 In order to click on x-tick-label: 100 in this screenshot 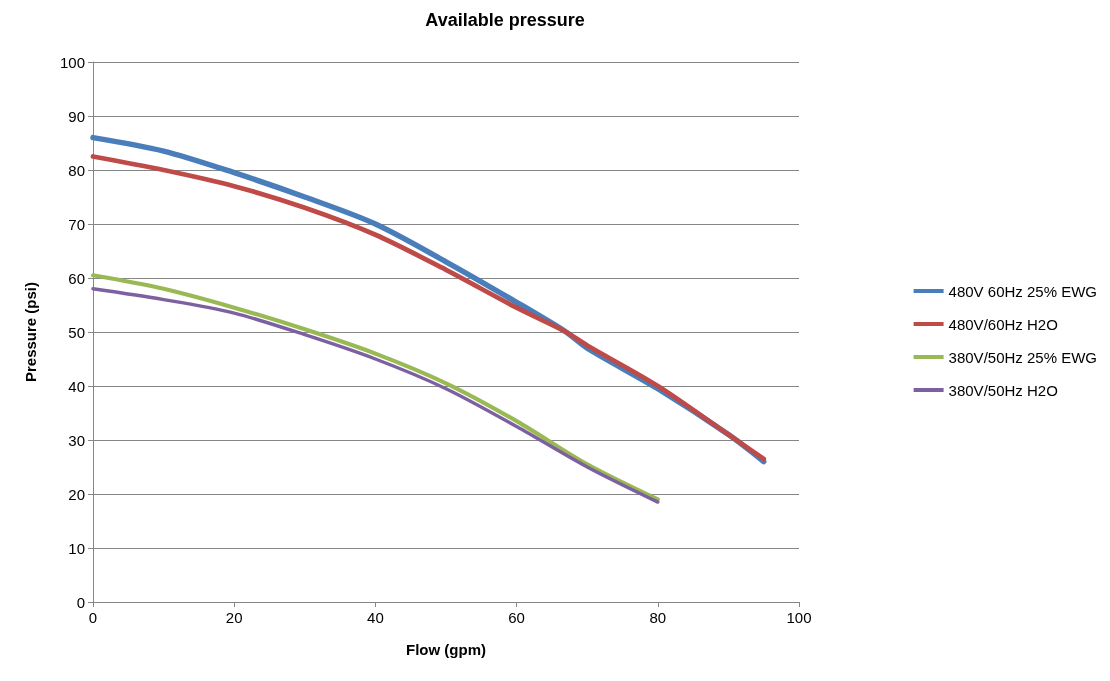, I will do `click(799, 617)`.